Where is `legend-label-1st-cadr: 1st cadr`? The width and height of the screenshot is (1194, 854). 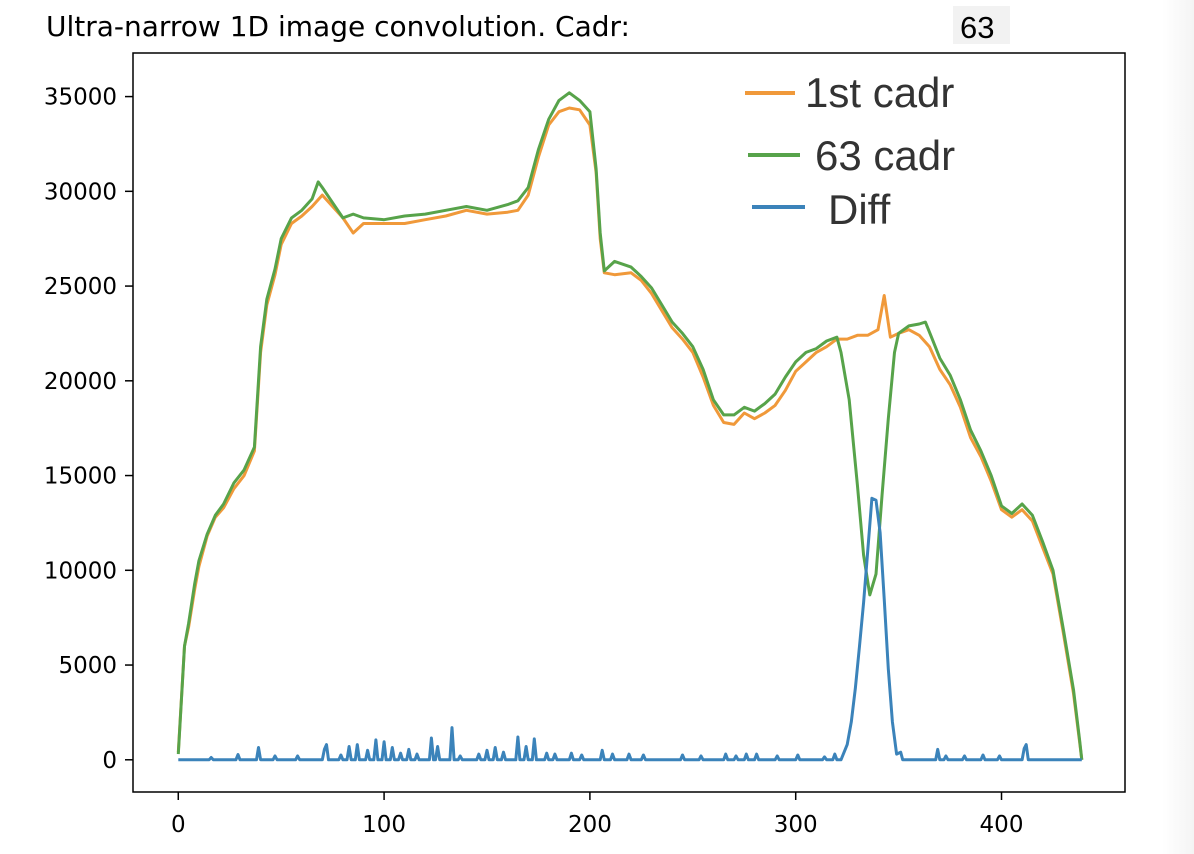
legend-label-1st-cadr: 1st cadr is located at coordinates (879, 92).